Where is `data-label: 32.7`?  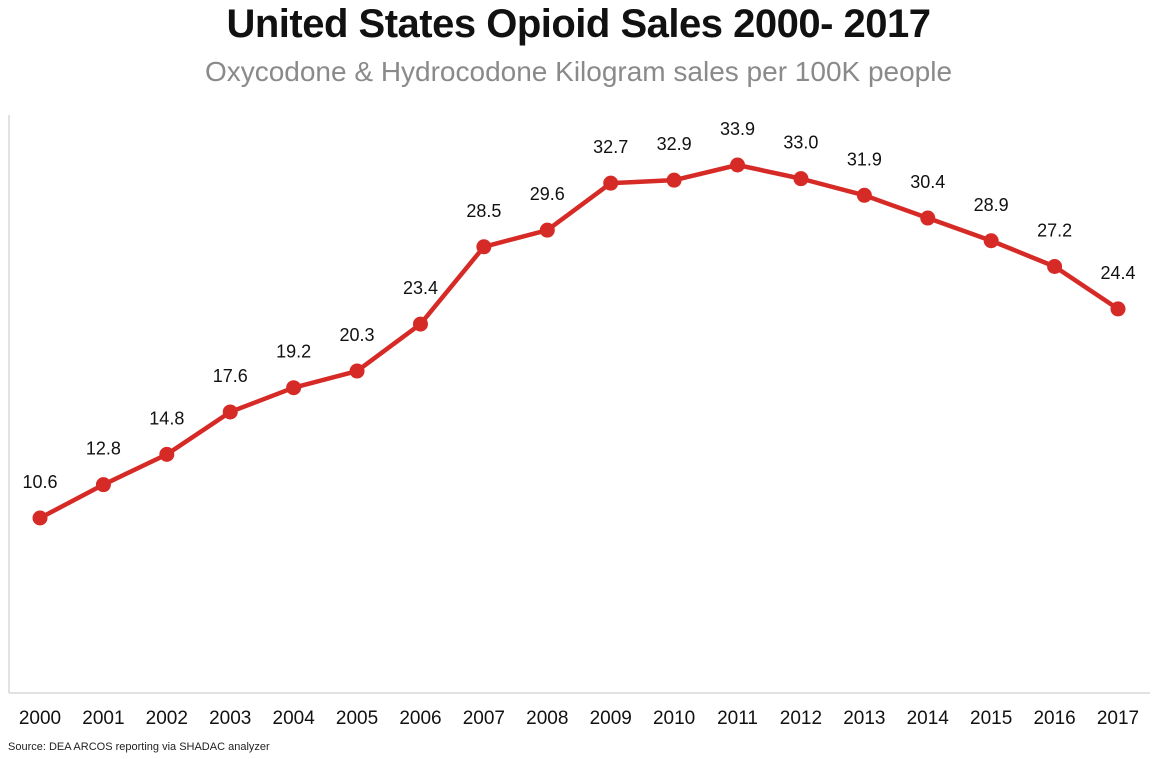
data-label: 32.7 is located at coordinates (610, 147).